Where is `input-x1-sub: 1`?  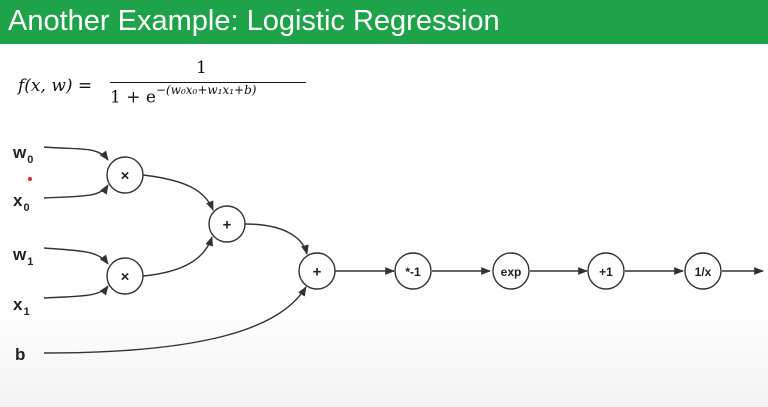 input-x1-sub: 1 is located at coordinates (26, 312).